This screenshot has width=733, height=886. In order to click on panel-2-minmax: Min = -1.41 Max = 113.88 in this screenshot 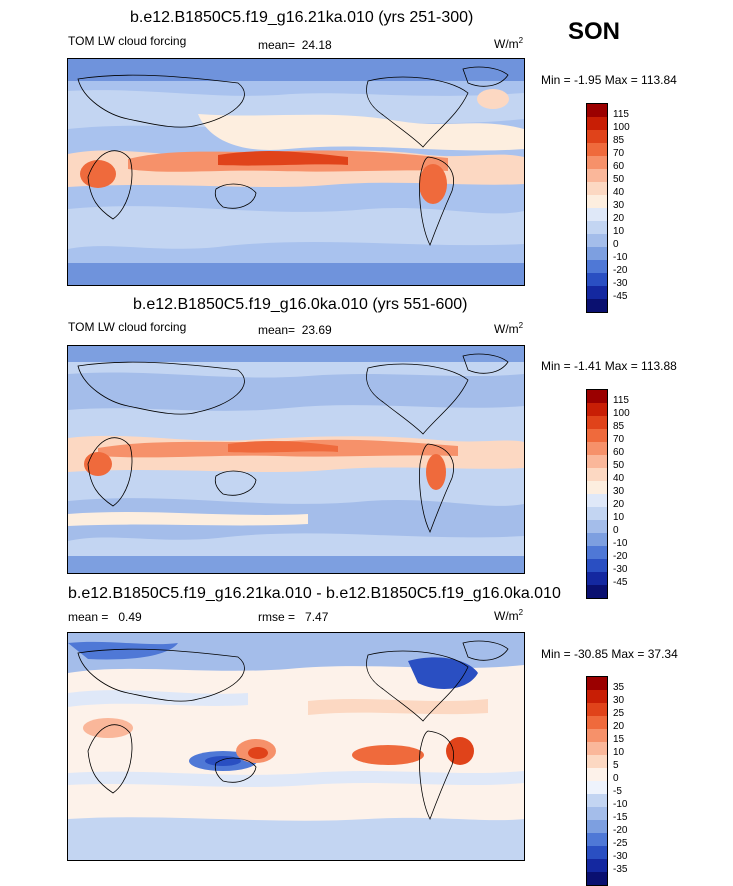, I will do `click(609, 366)`.